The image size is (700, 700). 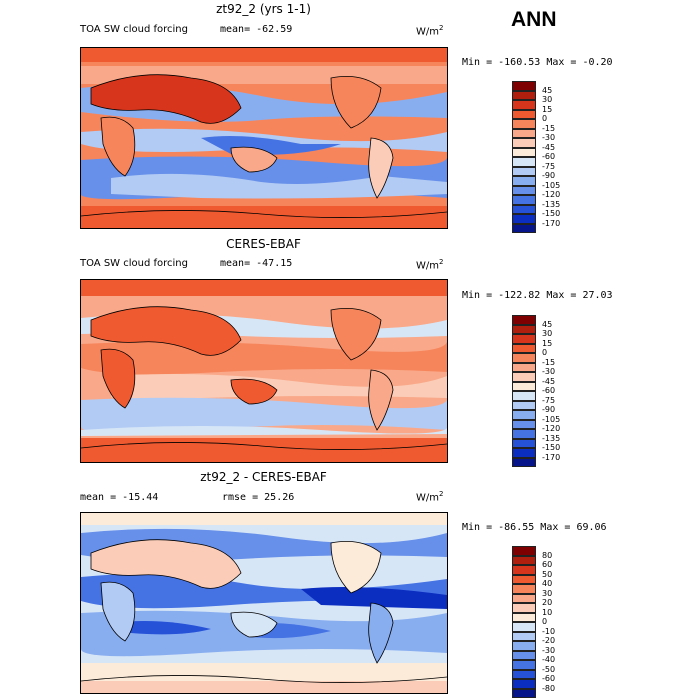 What do you see at coordinates (134, 263) in the screenshot?
I see `panel-2-variable: TOA SW cloud forcing` at bounding box center [134, 263].